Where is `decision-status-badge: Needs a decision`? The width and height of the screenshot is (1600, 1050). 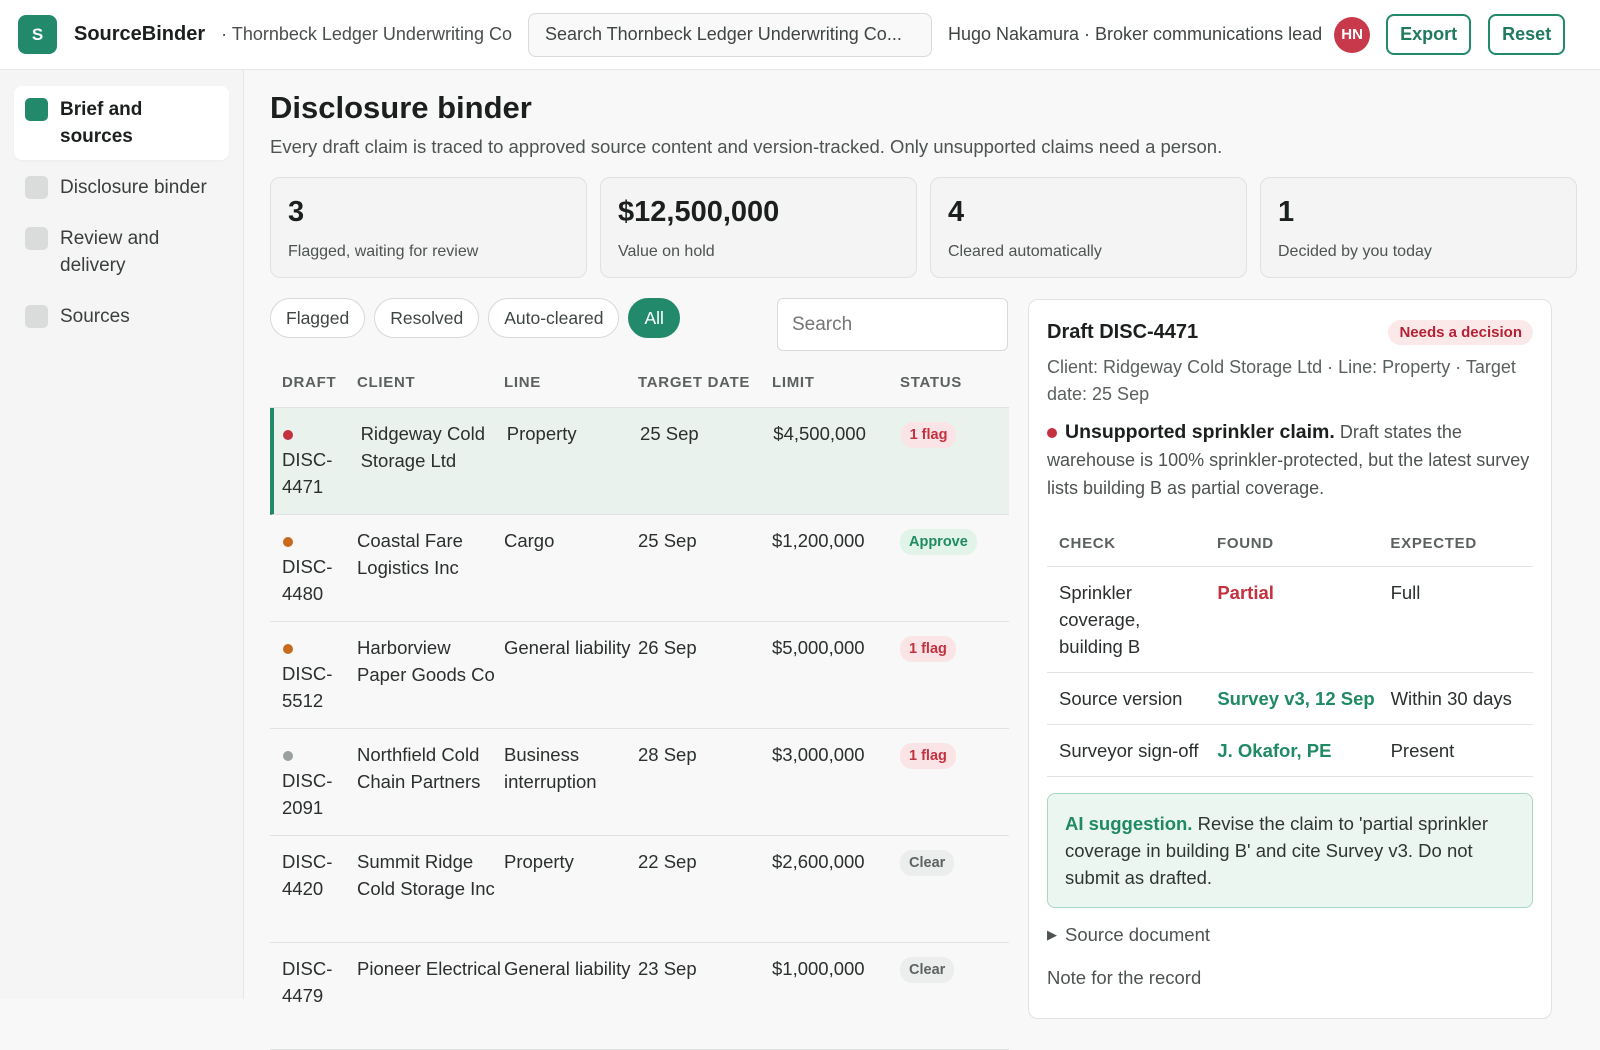
decision-status-badge: Needs a decision is located at coordinates (1460, 332).